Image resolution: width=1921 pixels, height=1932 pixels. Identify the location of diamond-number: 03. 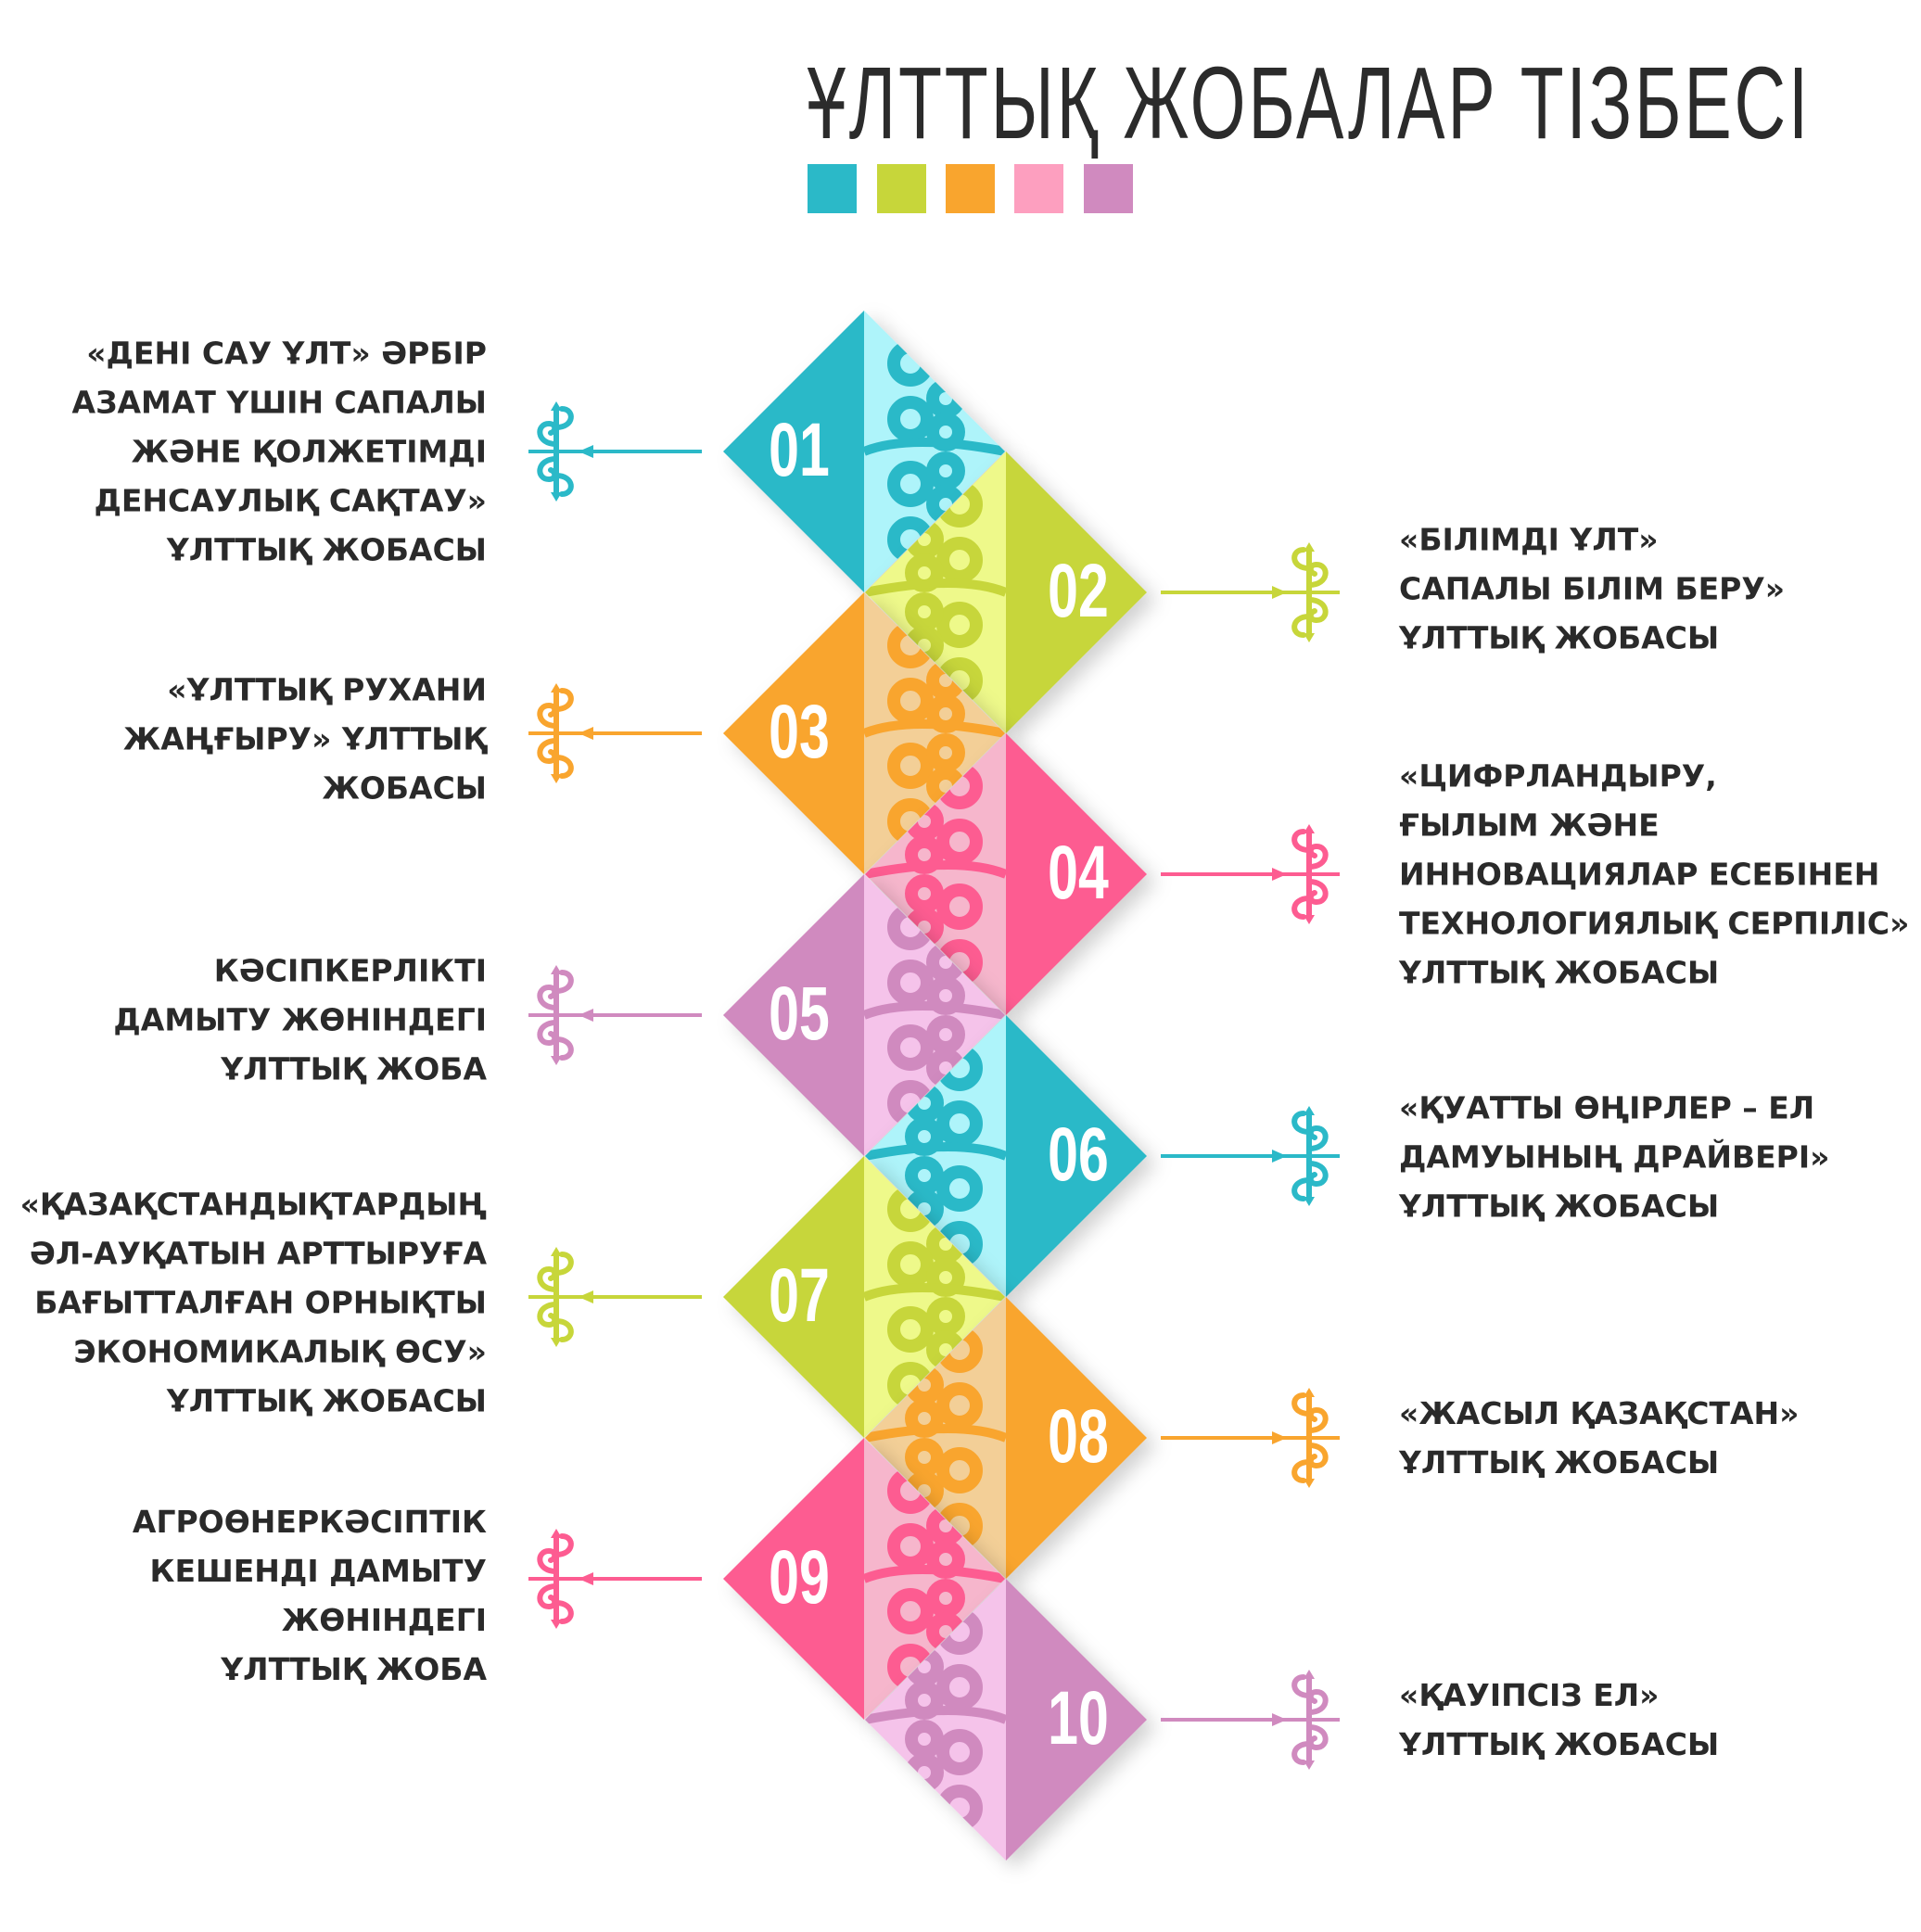
(800, 732).